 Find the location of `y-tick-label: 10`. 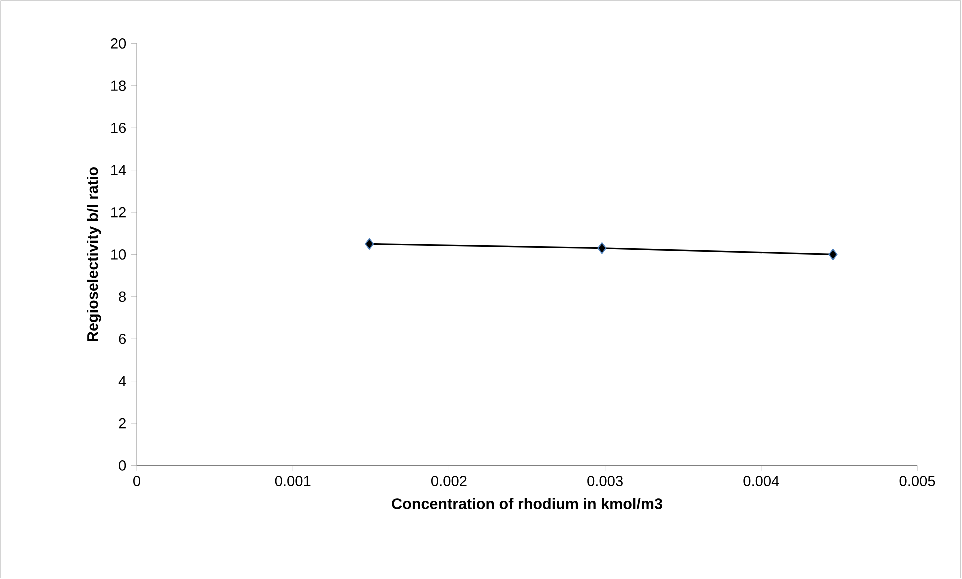

y-tick-label: 10 is located at coordinates (119, 254).